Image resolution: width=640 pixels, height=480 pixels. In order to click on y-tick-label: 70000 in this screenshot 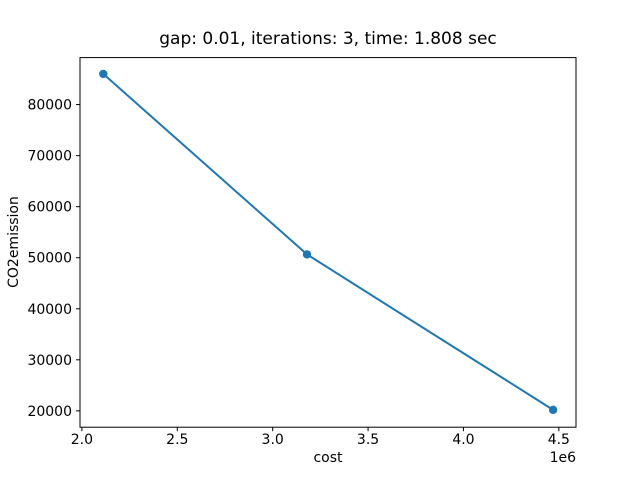, I will do `click(49, 157)`.